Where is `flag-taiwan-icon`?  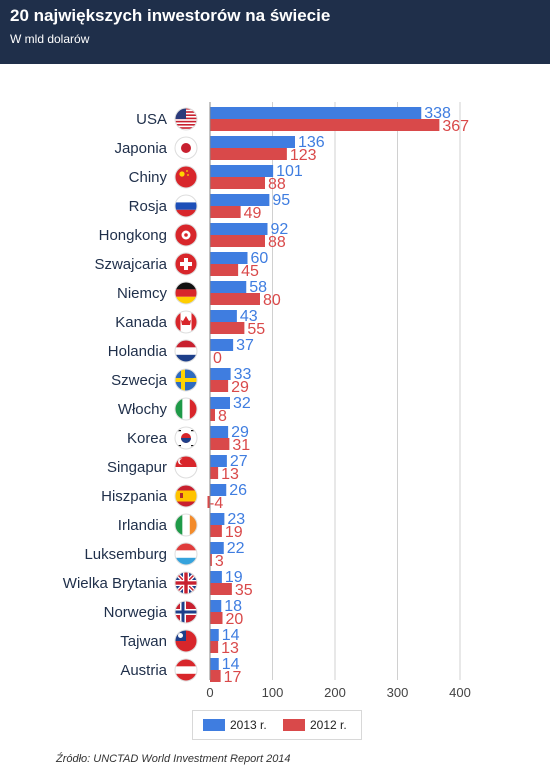
flag-taiwan-icon is located at coordinates (186, 641).